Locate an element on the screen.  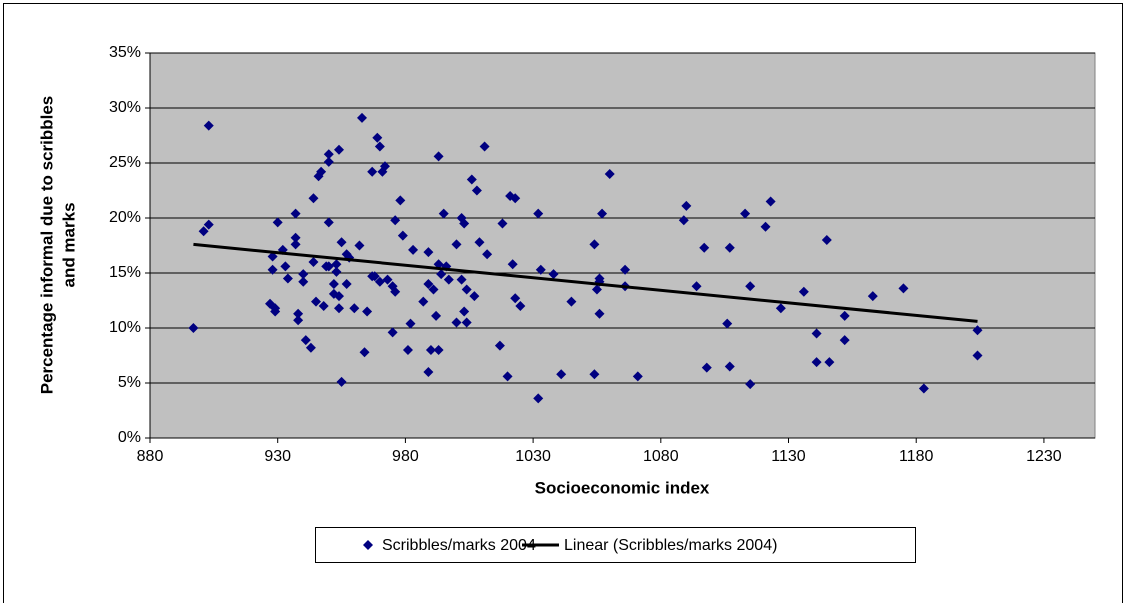
y-tick-label: 20% is located at coordinates (125, 217).